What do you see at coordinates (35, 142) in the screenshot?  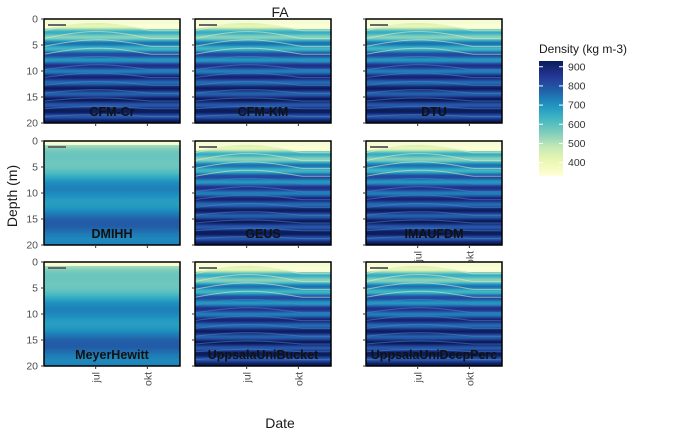 I see `y-tick-label: 0` at bounding box center [35, 142].